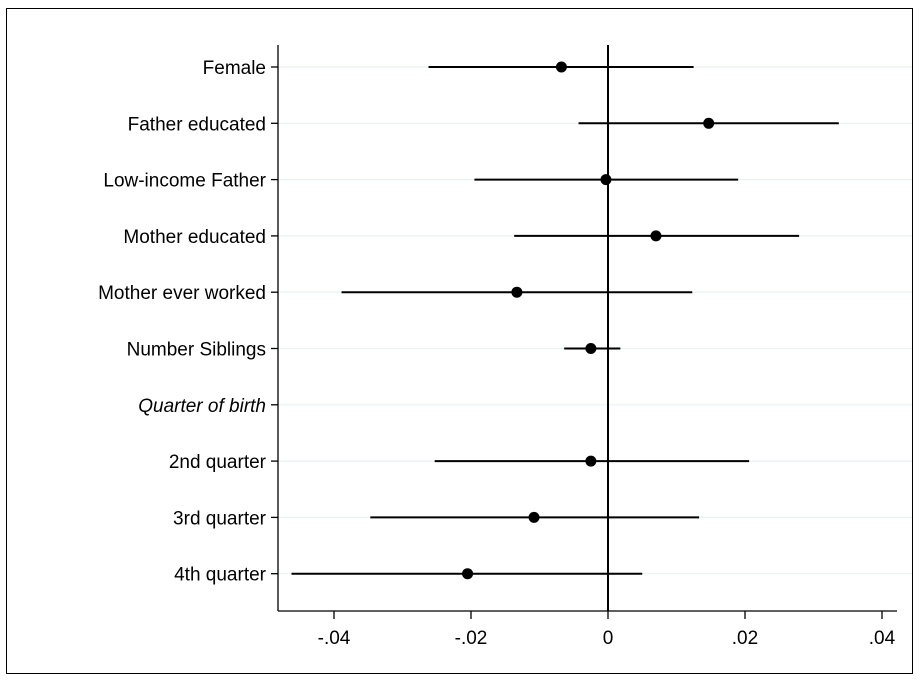 This screenshot has height=680, width=920. I want to click on category-label-father-educated: Father educated, so click(197, 124).